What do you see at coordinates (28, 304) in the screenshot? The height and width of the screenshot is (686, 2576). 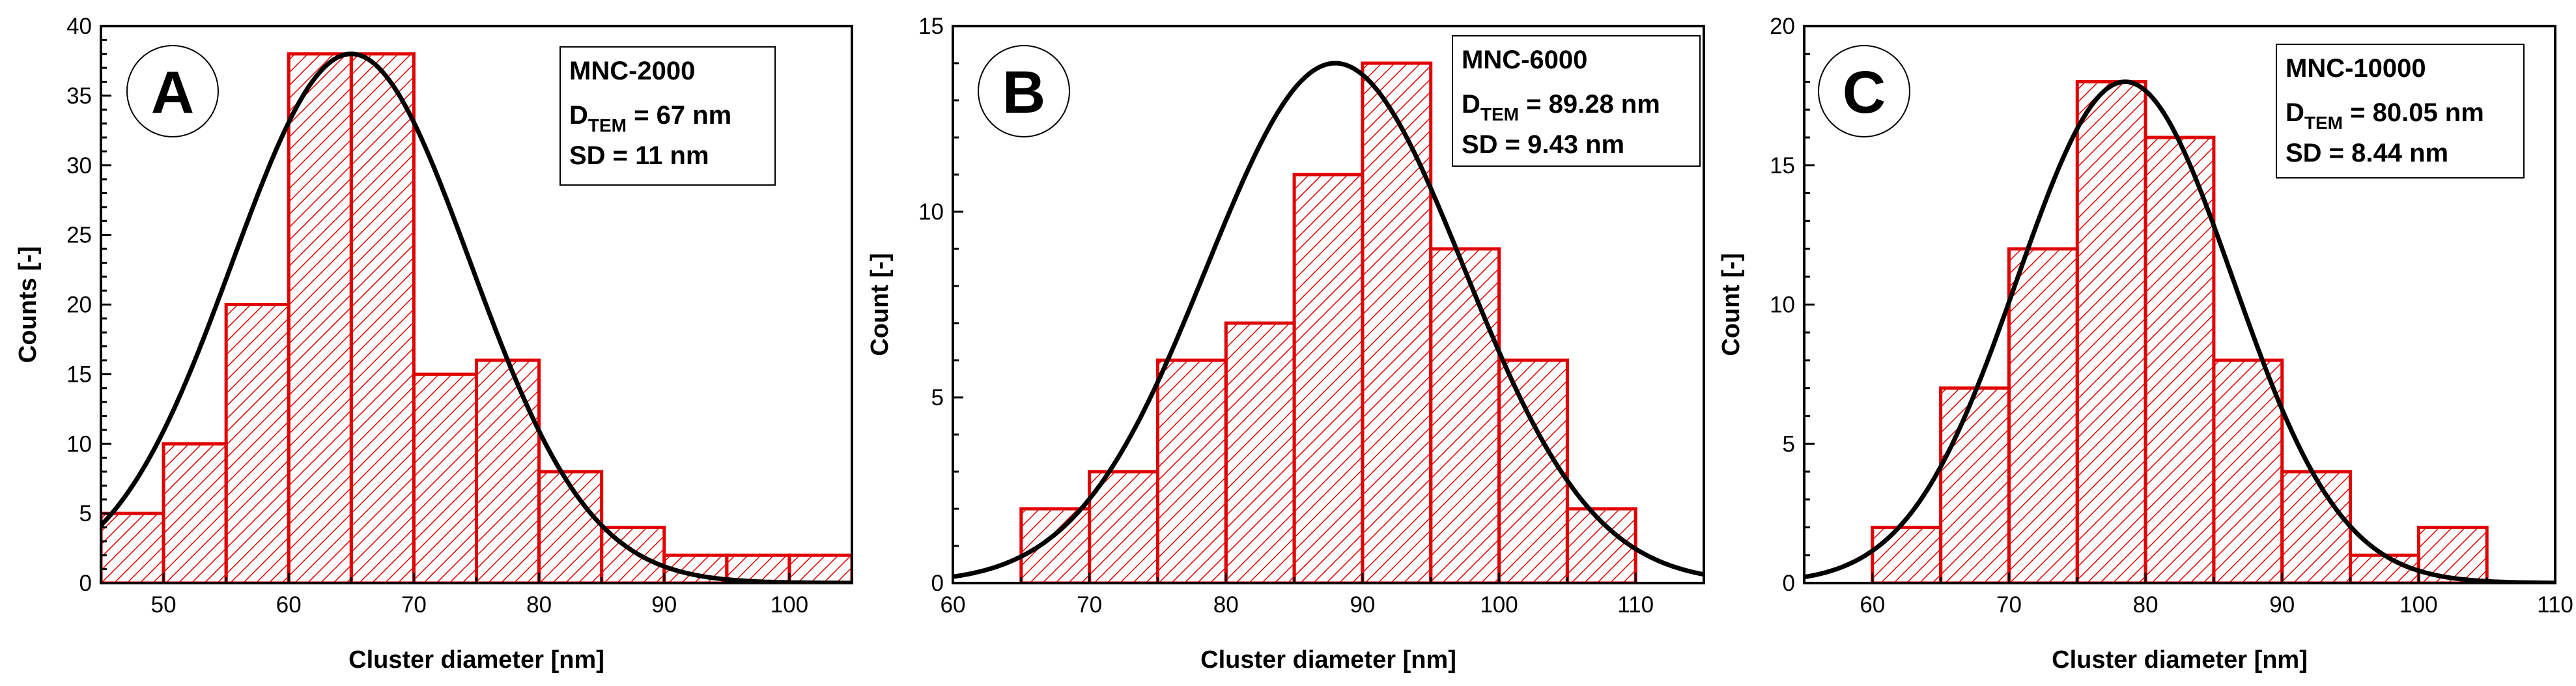 I see `y-axis-title: Counts [-]` at bounding box center [28, 304].